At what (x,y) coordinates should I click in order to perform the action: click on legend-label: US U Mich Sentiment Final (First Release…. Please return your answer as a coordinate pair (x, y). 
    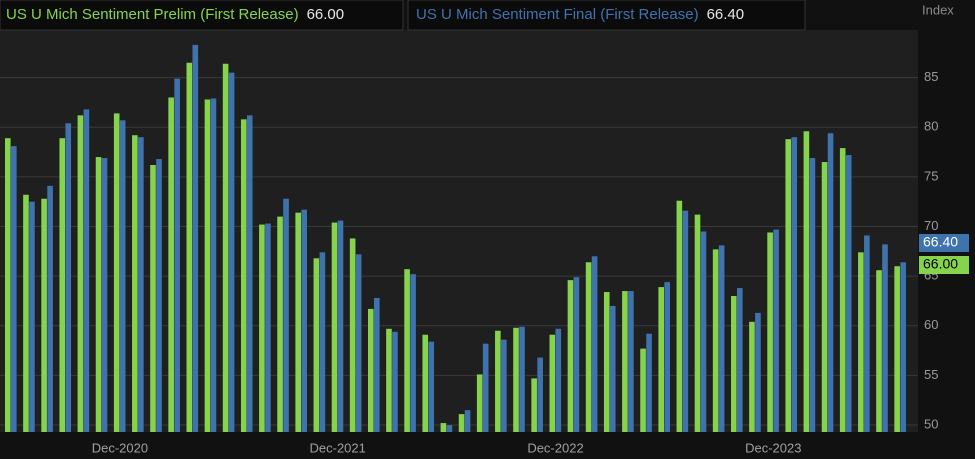
    Looking at the image, I should click on (557, 14).